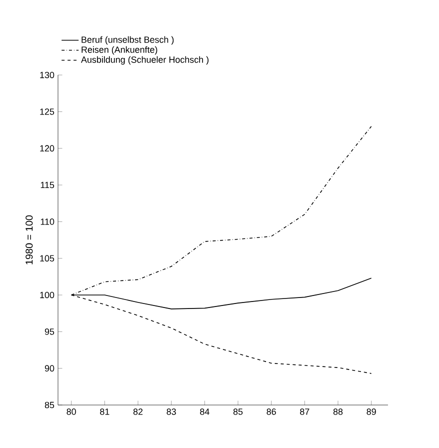 The width and height of the screenshot is (439, 448). Describe the element at coordinates (71, 411) in the screenshot. I see `x-tick-label: 80` at that location.